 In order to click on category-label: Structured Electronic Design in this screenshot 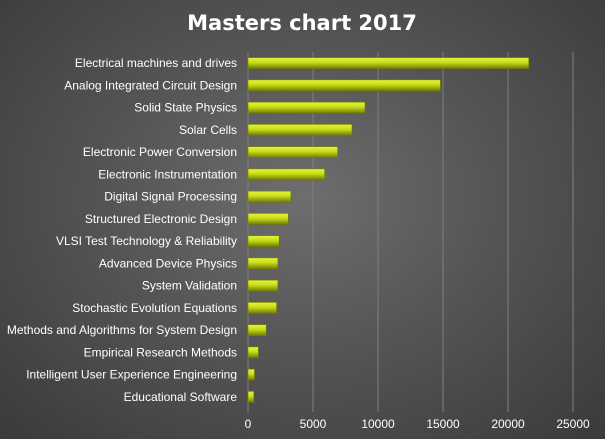, I will do `click(161, 219)`.